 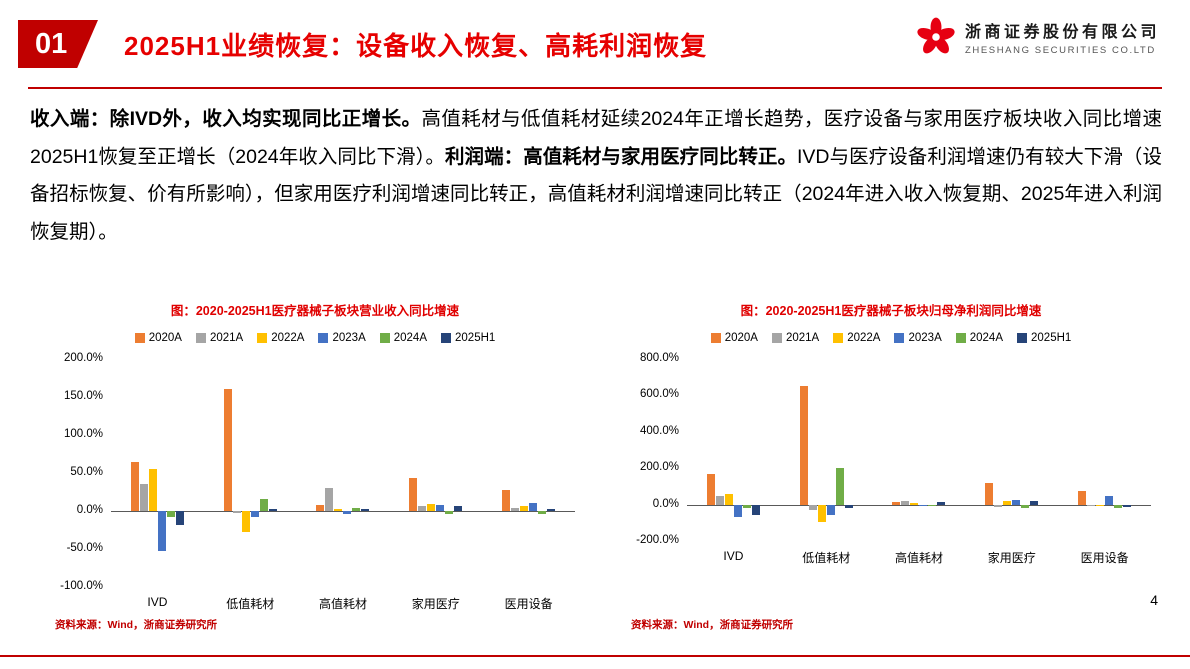 What do you see at coordinates (998, 506) in the screenshot?
I see `bar-2021A-家用医疗` at bounding box center [998, 506].